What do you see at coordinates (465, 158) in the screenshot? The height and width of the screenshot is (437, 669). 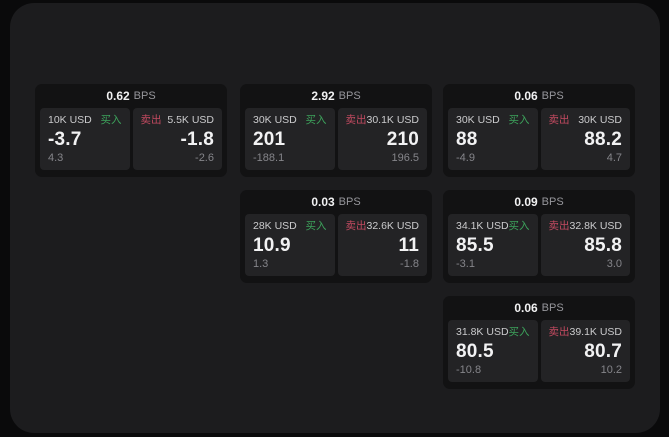 I see `buy-sub-value: -4.9` at bounding box center [465, 158].